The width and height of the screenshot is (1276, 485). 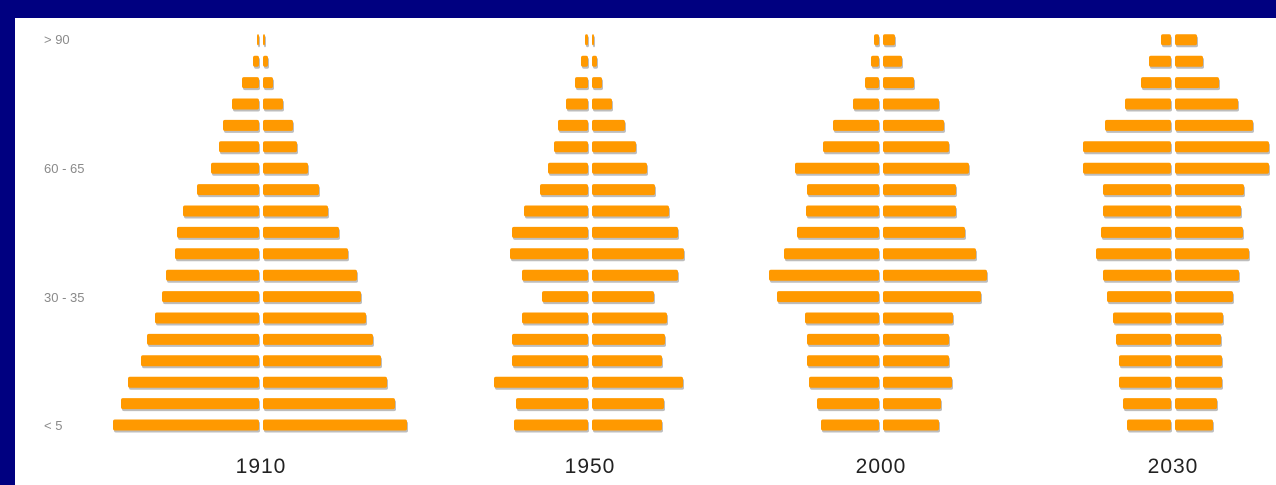 I want to click on age-tick-label: 30 - 35, so click(x=64, y=297).